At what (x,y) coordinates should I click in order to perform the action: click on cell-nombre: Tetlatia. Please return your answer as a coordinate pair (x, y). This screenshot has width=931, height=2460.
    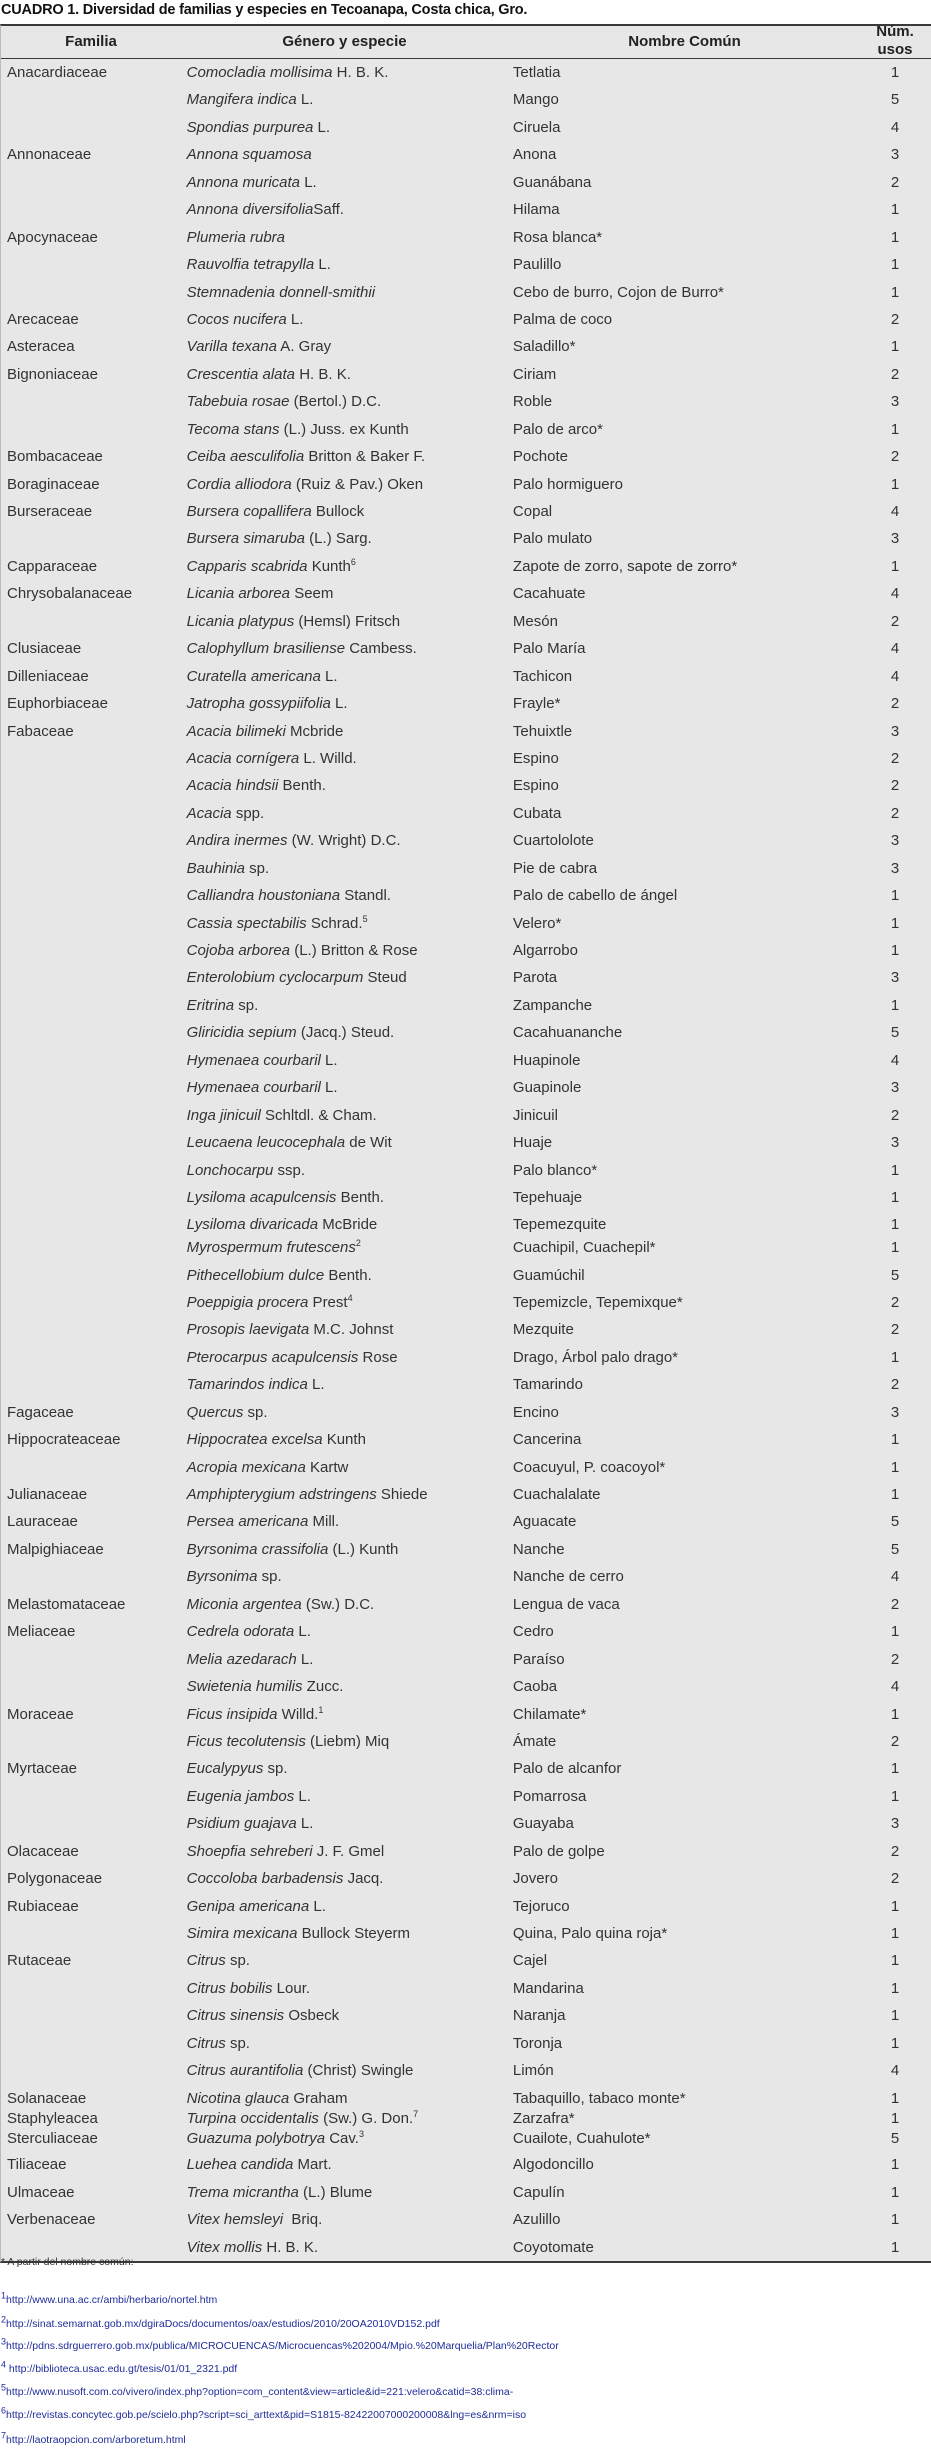
    Looking at the image, I should click on (536, 72).